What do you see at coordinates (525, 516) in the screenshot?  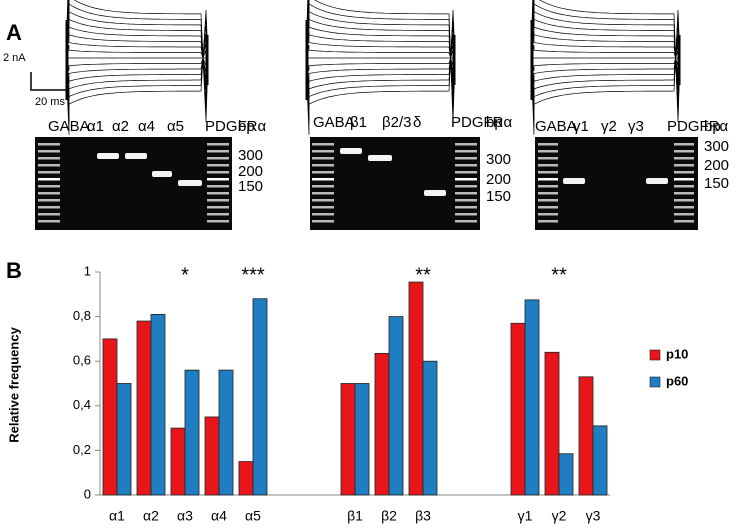 I see `x-tick-label: γ1` at bounding box center [525, 516].